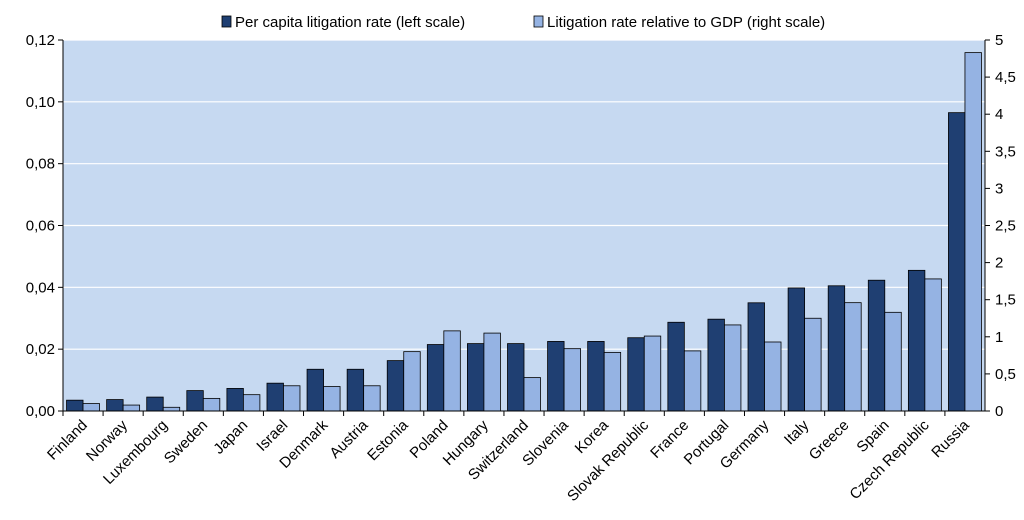 The image size is (1024, 520). What do you see at coordinates (226, 21) in the screenshot?
I see `legend-swatch-per-capita` at bounding box center [226, 21].